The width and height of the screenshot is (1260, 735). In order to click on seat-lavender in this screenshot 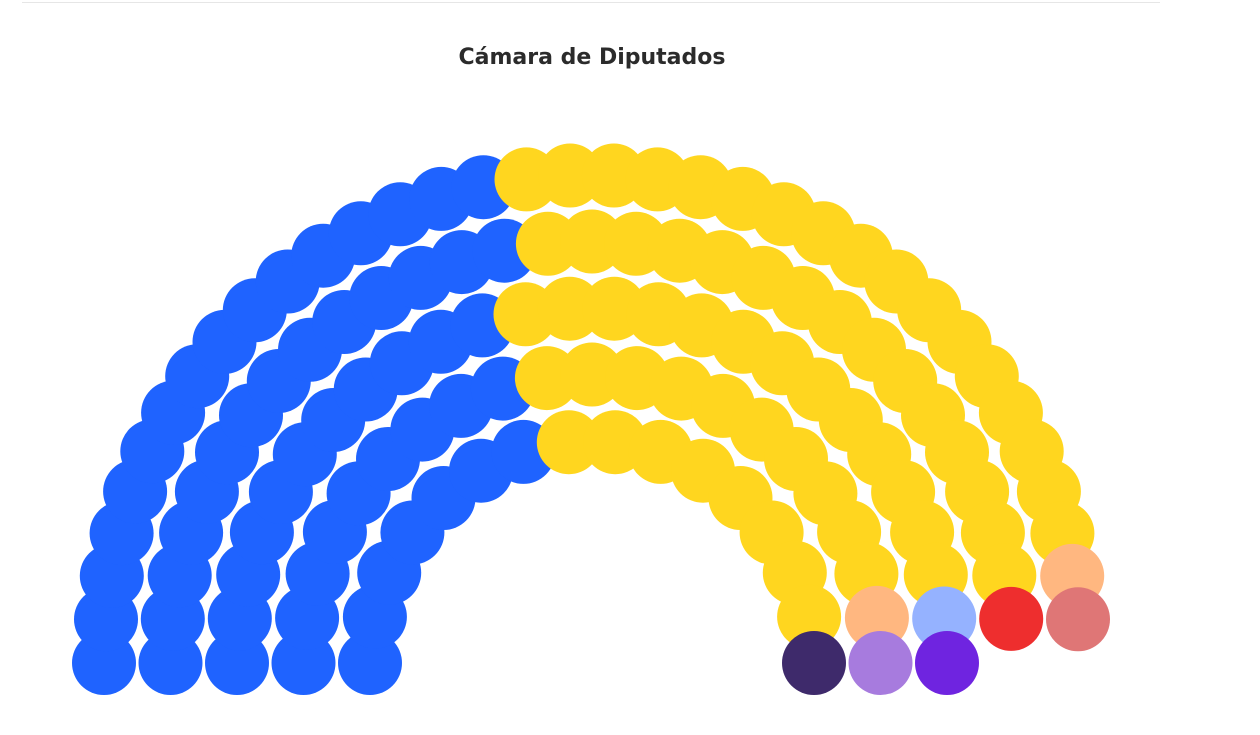, I will do `click(880, 663)`.